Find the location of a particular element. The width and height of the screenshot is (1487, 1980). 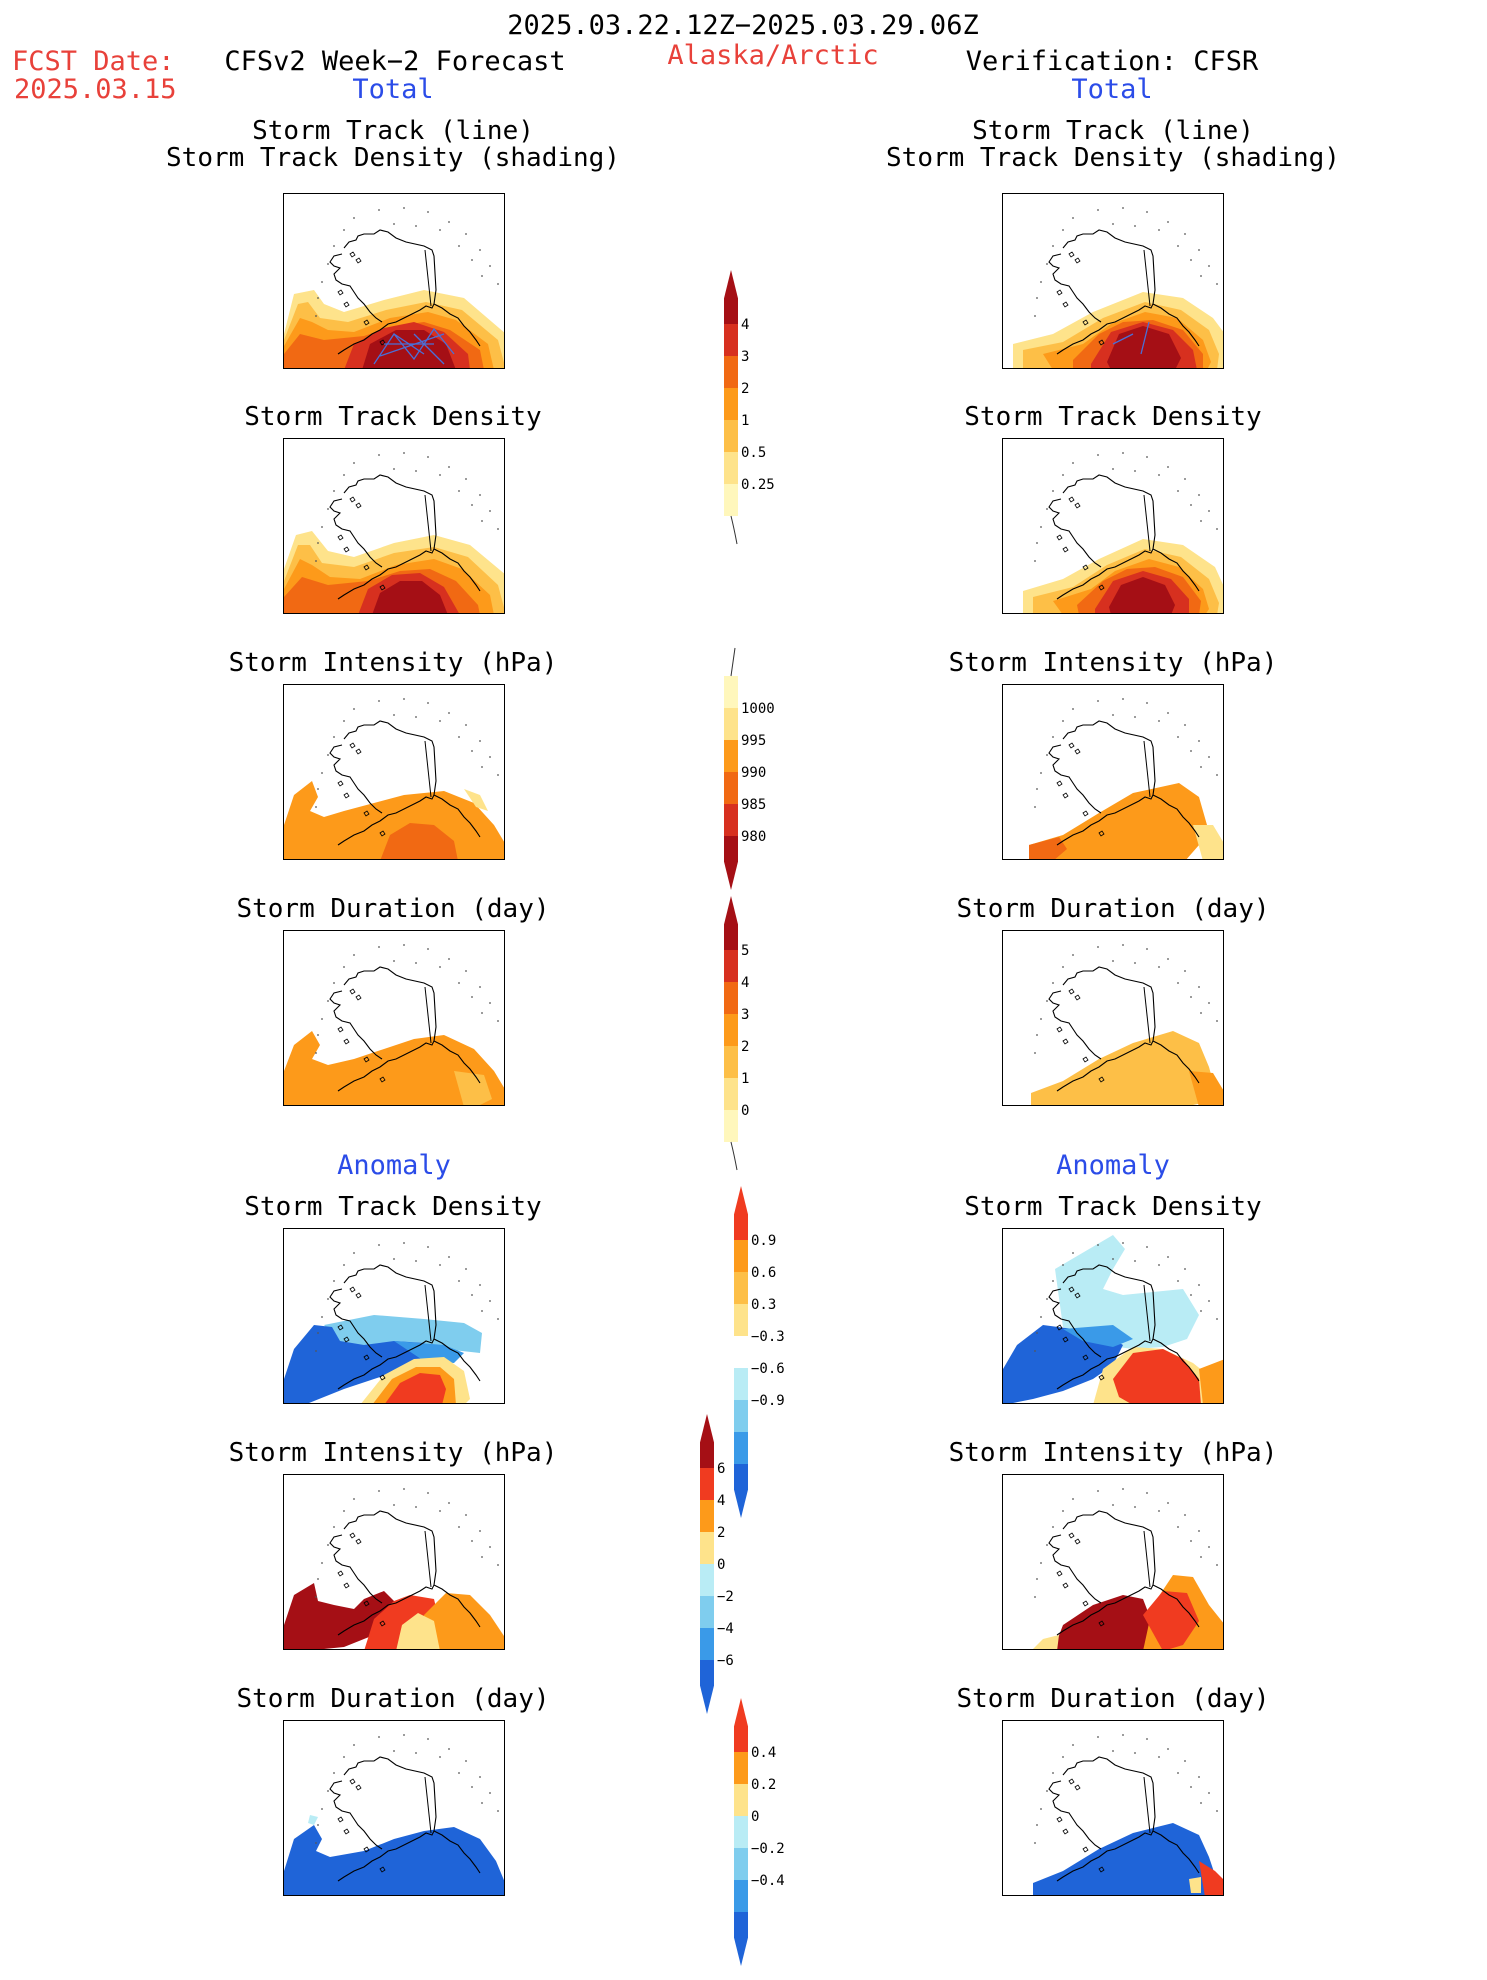

colorbar-tick-label: −0.6 is located at coordinates (768, 1369).